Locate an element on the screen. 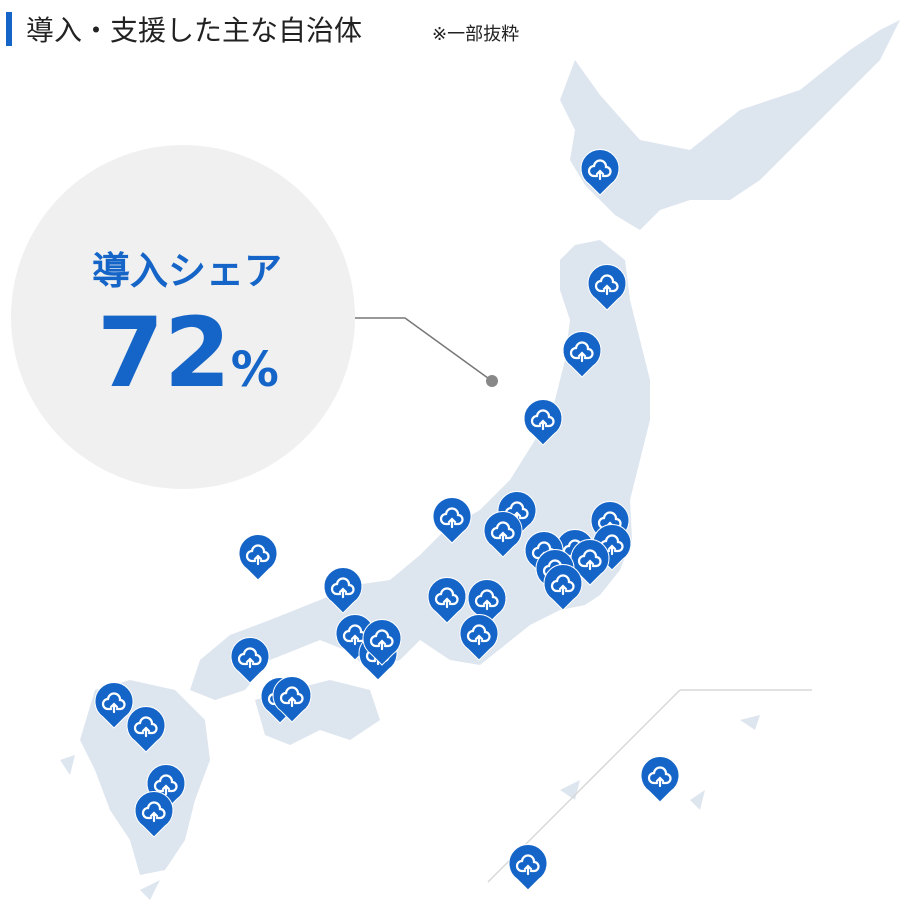  stat-unit: % is located at coordinates (255, 370).